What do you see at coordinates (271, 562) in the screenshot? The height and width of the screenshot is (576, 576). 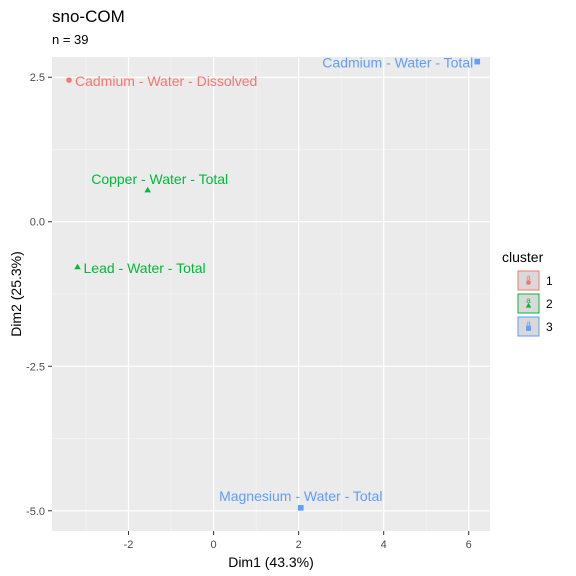 I see `x-axis-label: Dim1 (43.3%)` at bounding box center [271, 562].